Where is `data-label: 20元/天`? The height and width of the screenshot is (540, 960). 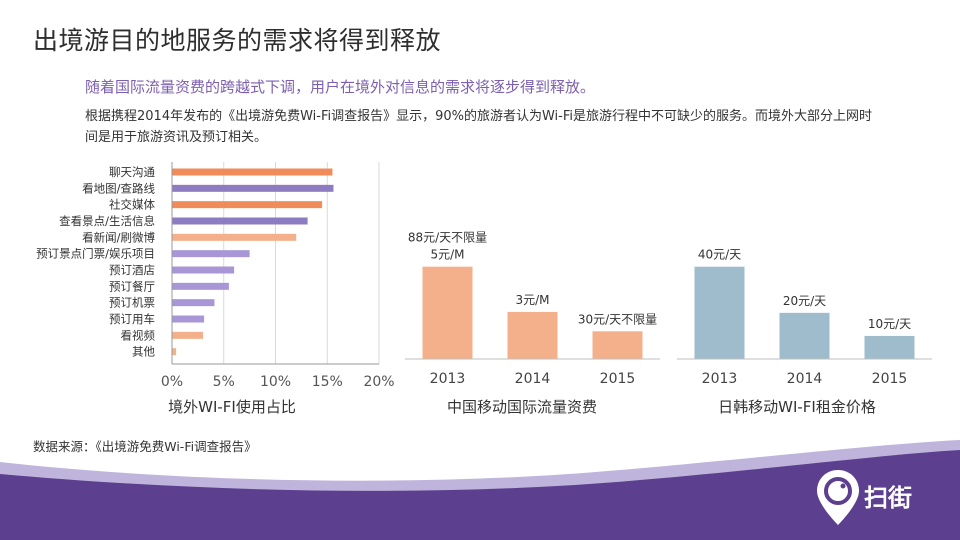
data-label: 20元/天 is located at coordinates (804, 301).